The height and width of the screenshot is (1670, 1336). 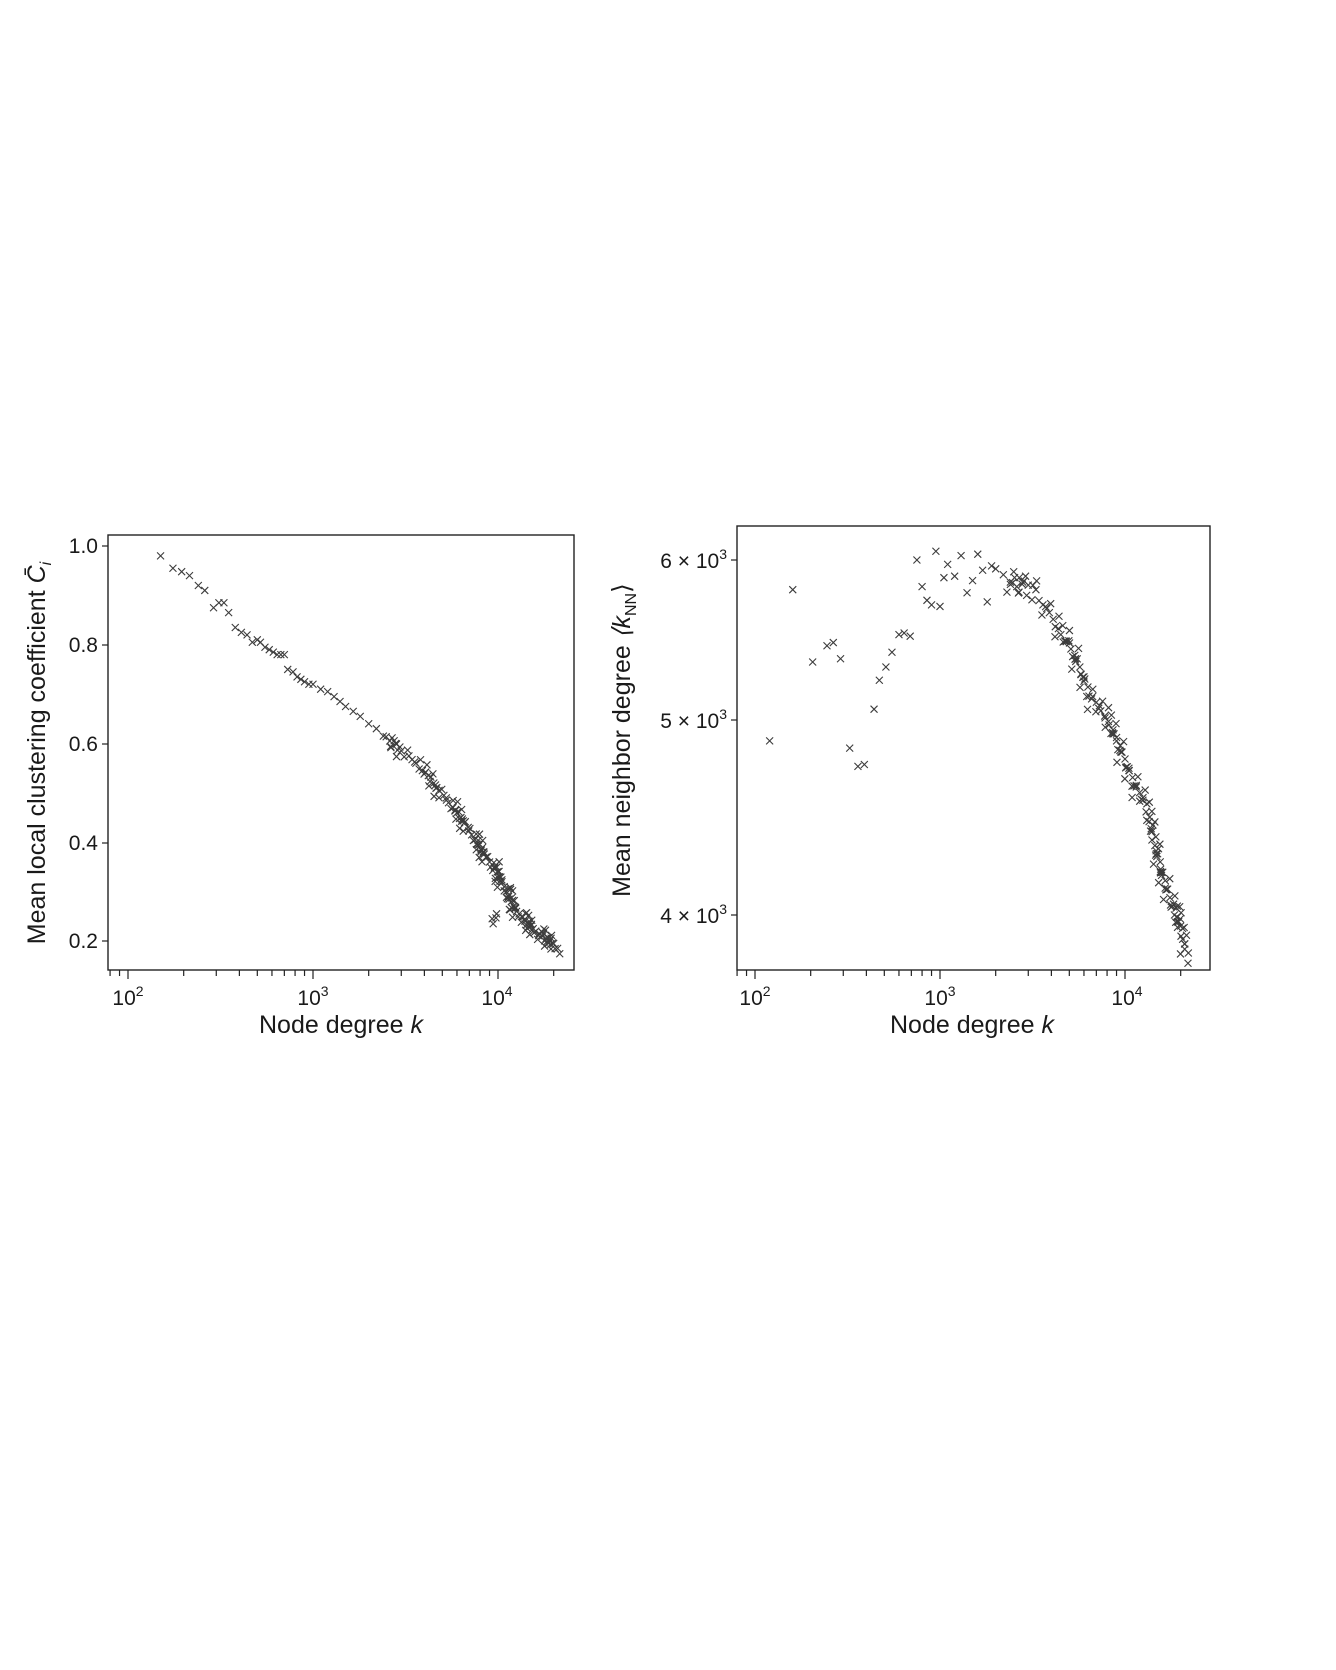 What do you see at coordinates (734, 737) in the screenshot?
I see `right-y-axis-ticks` at bounding box center [734, 737].